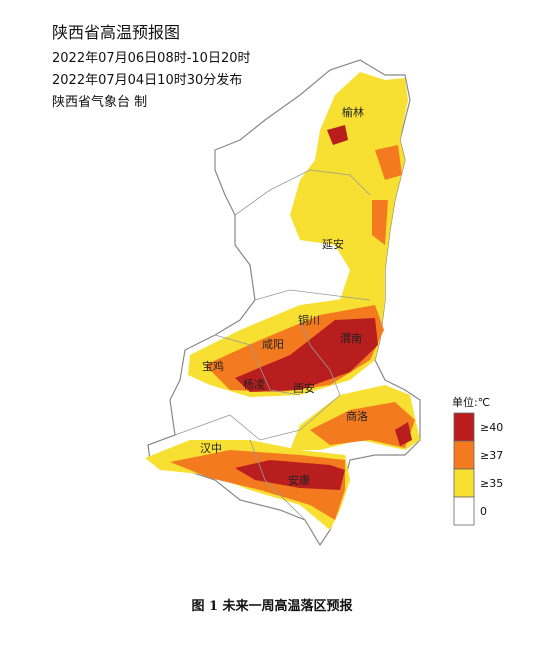  Describe the element at coordinates (213, 366) in the screenshot. I see `city-label: 宝鸡` at that location.